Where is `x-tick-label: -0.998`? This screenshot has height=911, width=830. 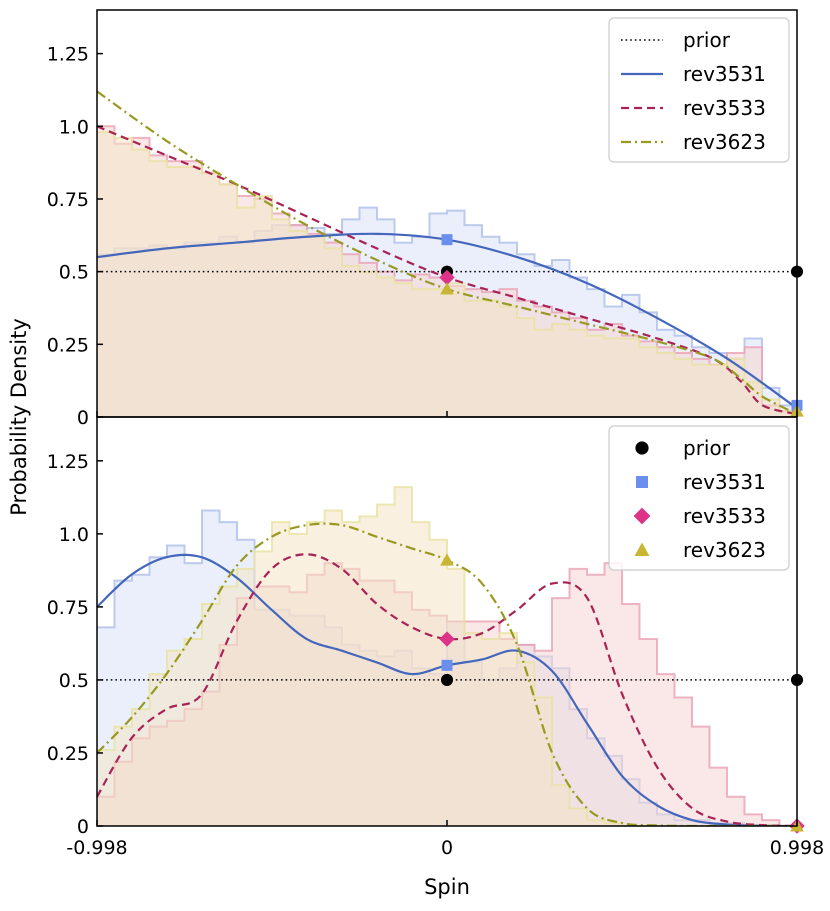 x-tick-label: -0.998 is located at coordinates (96, 848).